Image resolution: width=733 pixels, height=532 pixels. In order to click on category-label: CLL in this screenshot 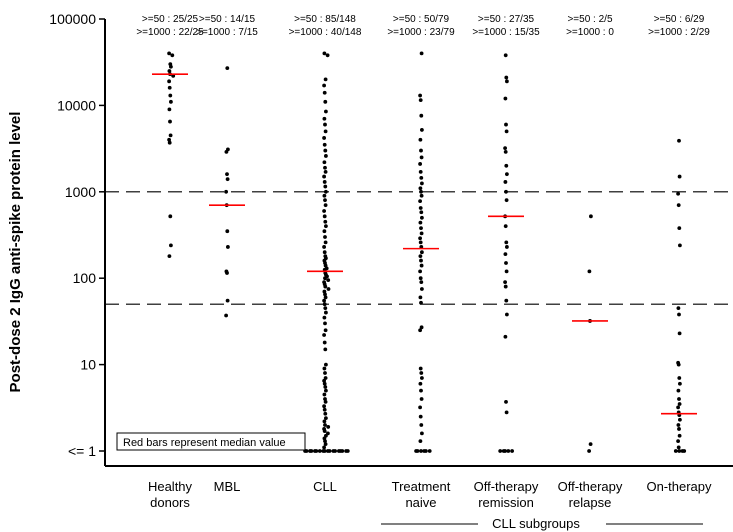, I will do `click(325, 486)`.